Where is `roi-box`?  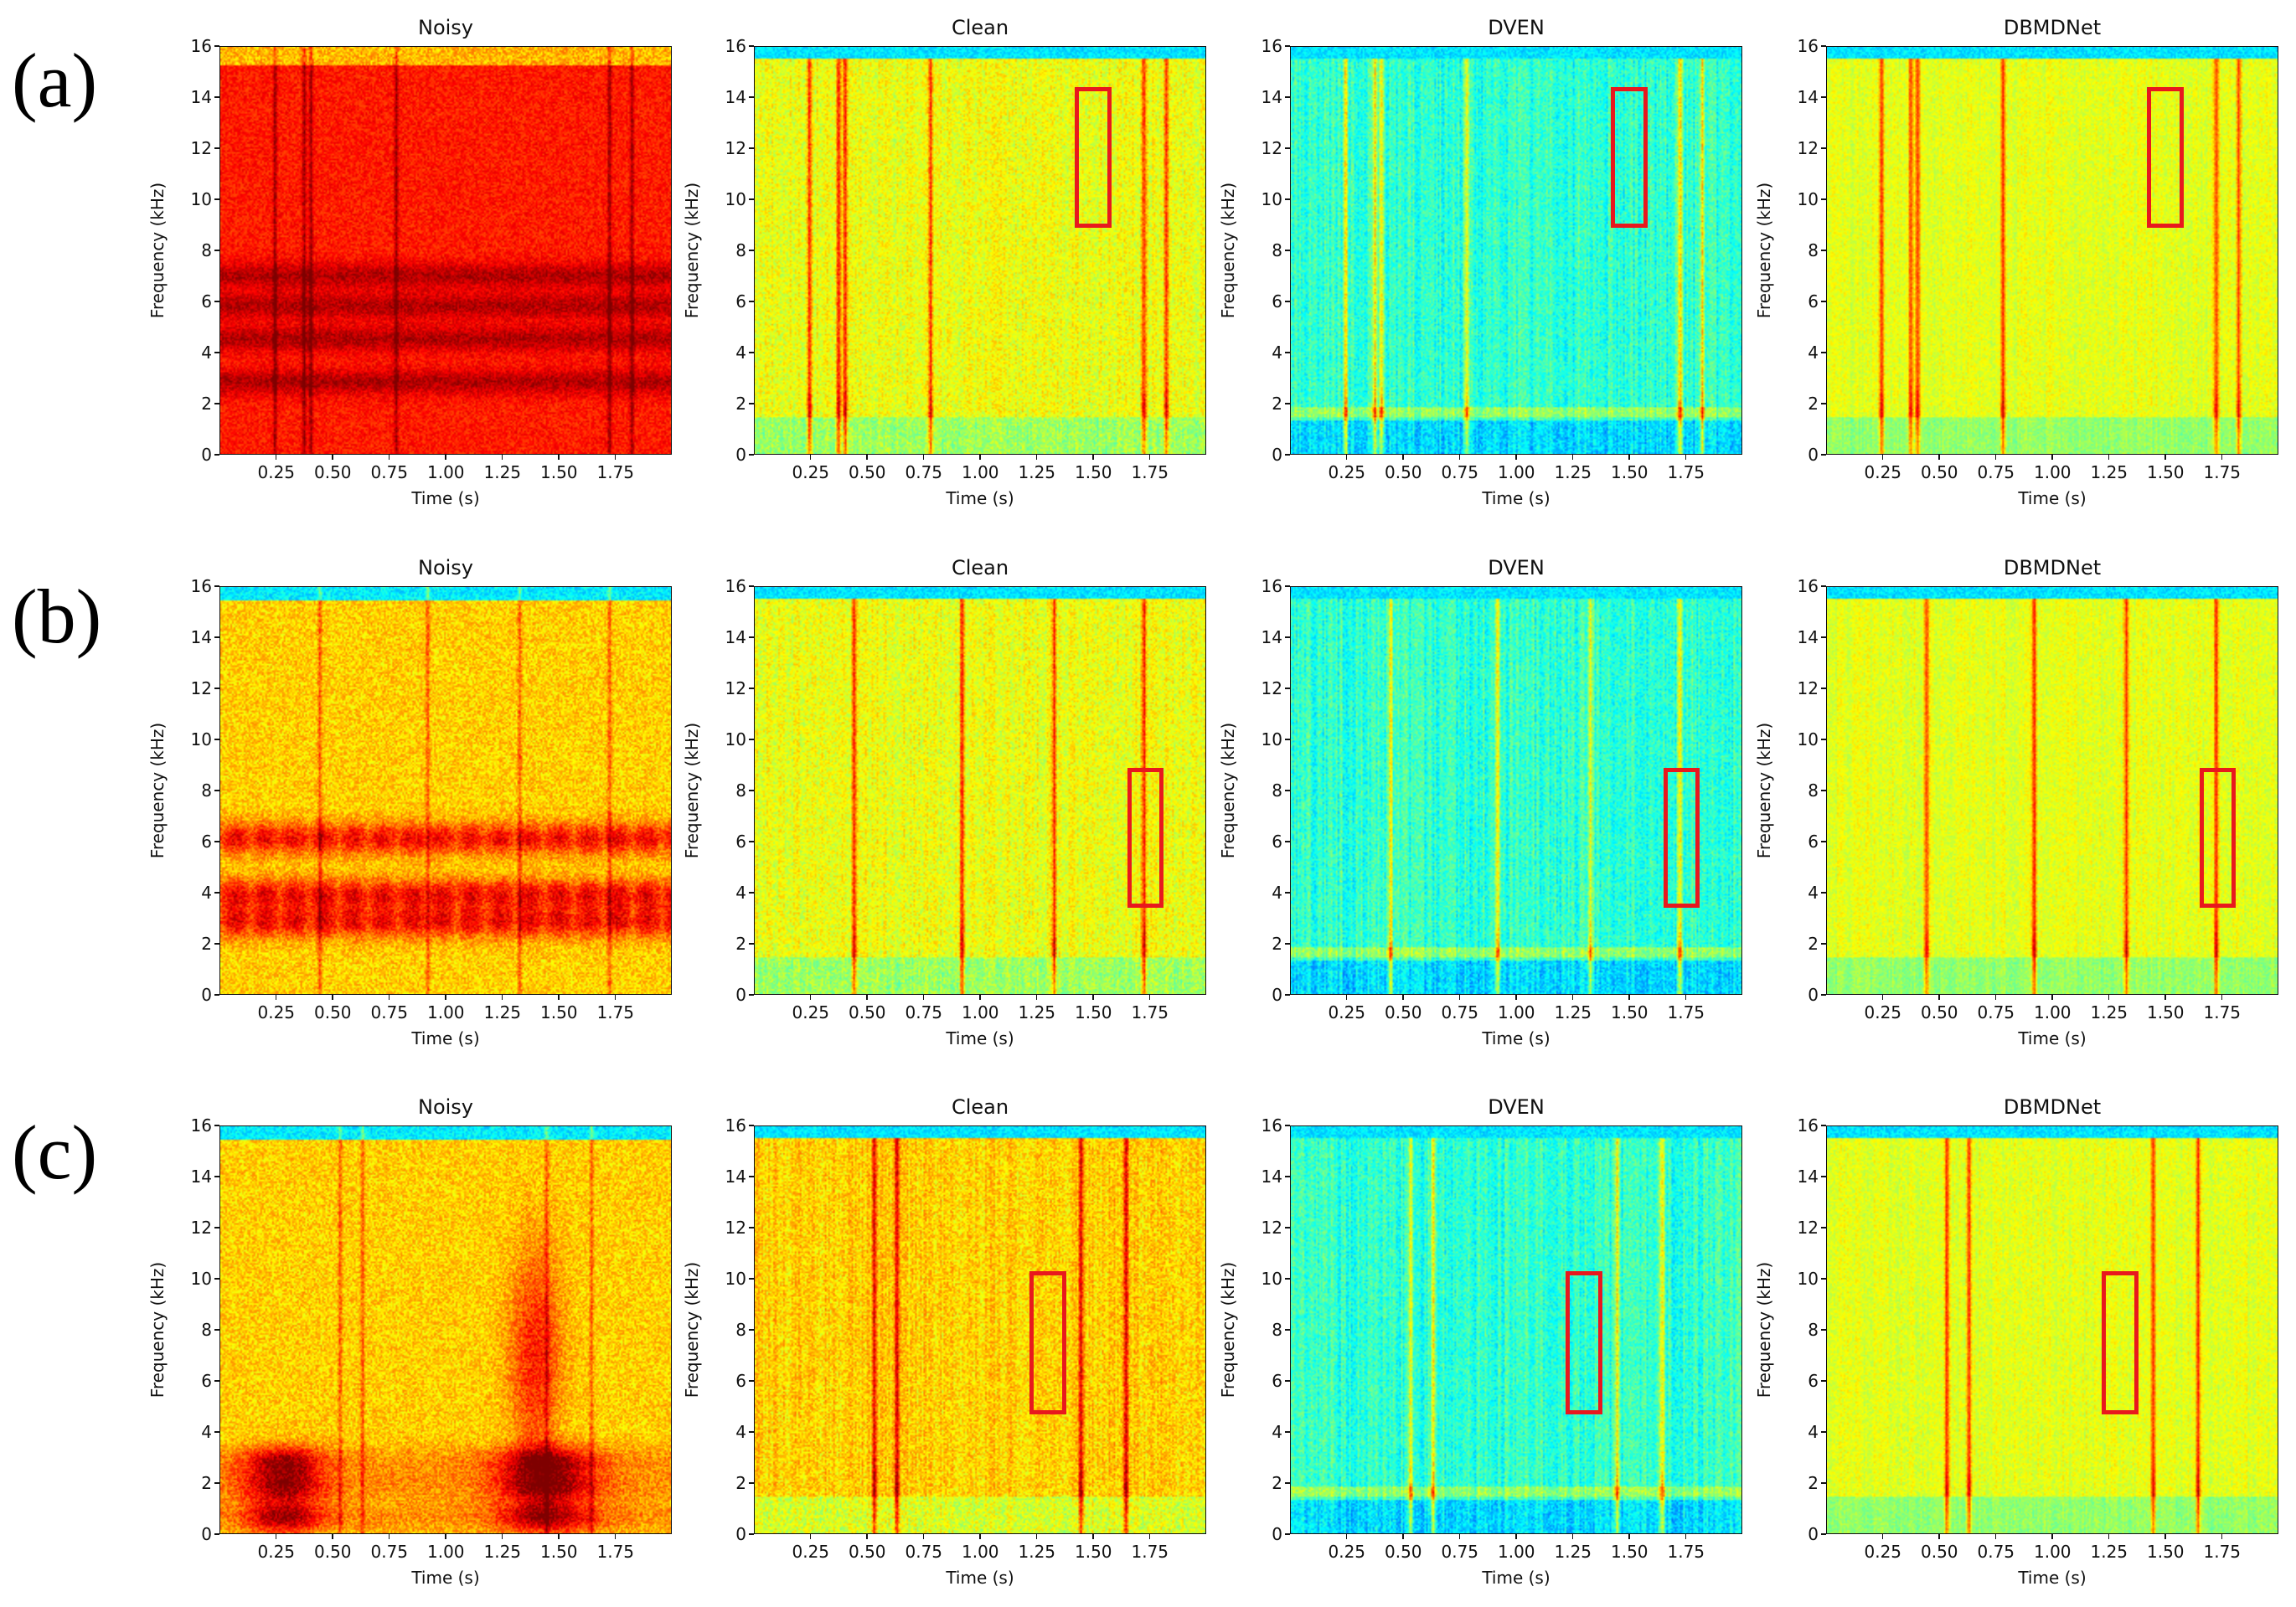
roi-box is located at coordinates (1093, 157).